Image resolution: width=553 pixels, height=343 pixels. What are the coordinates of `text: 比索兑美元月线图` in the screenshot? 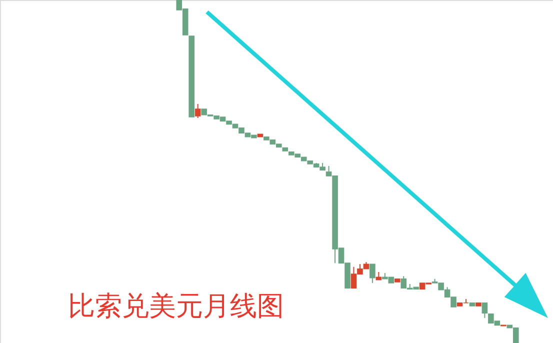 It's located at (176, 306).